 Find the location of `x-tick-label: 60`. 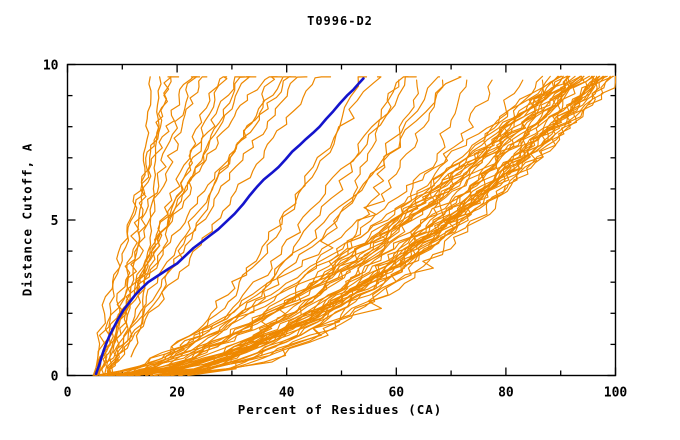

x-tick-label: 60 is located at coordinates (396, 393).